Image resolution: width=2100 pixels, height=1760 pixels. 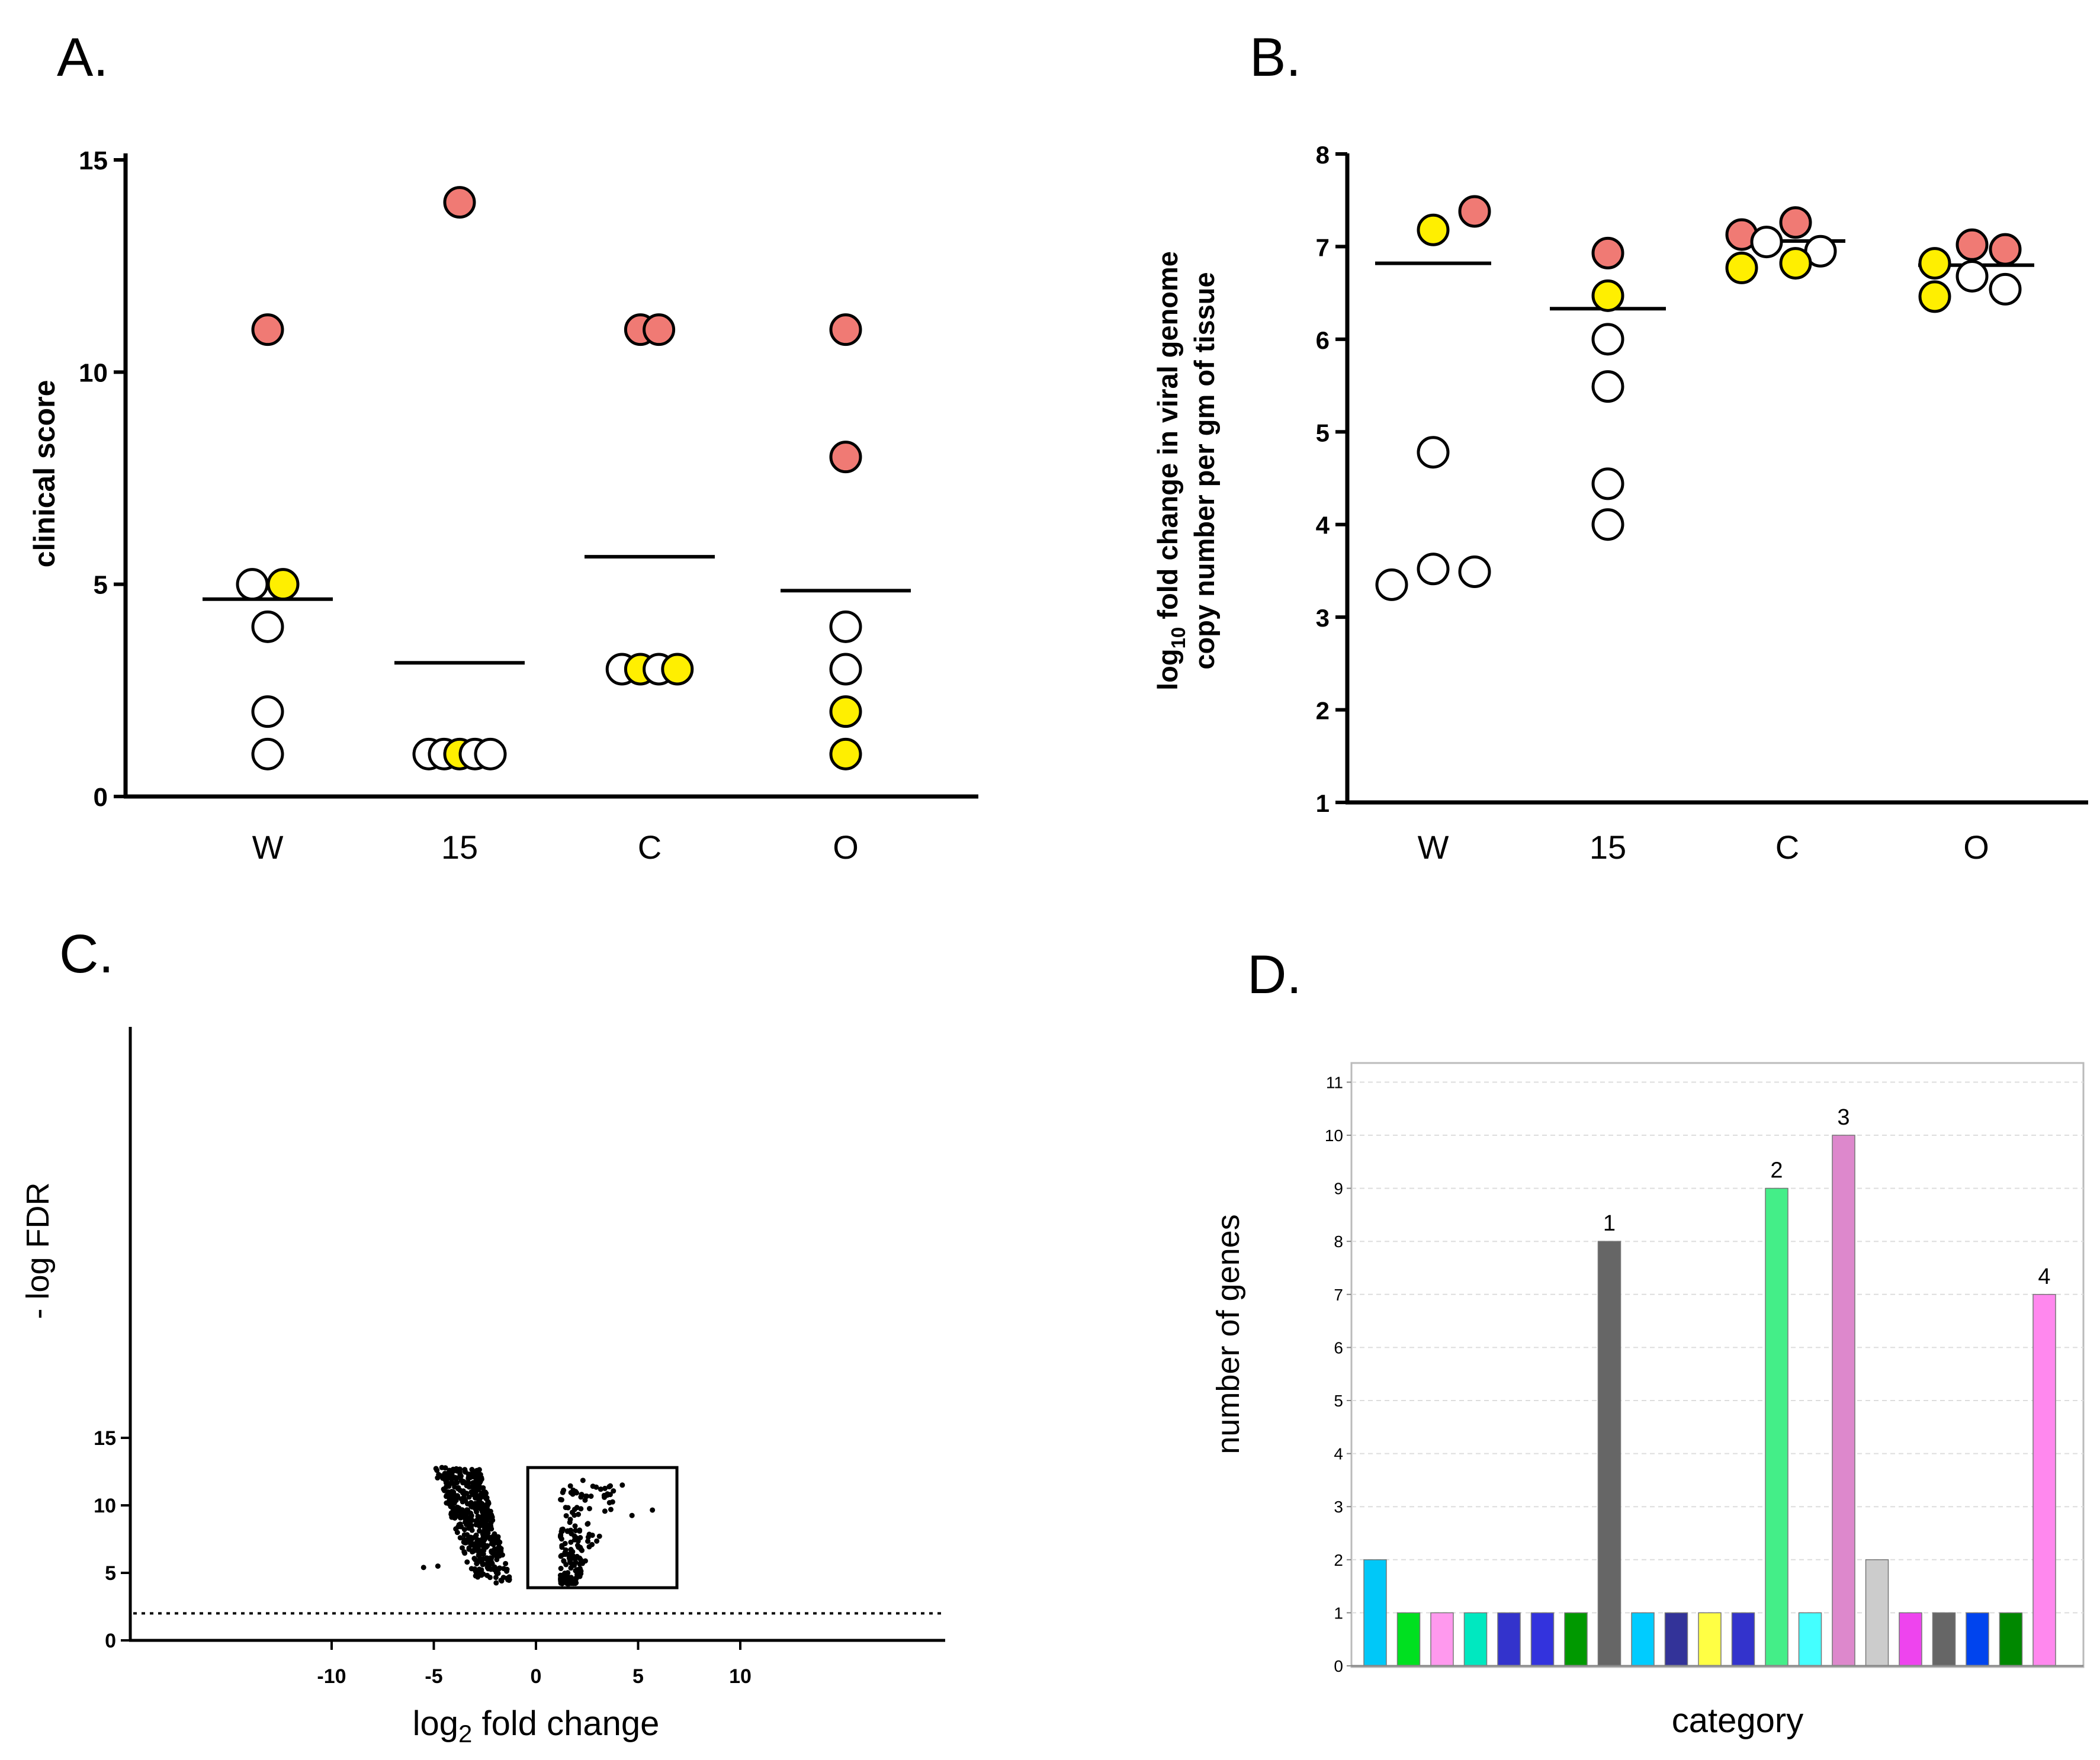 I want to click on y-tick-label: 10, so click(x=94, y=373).